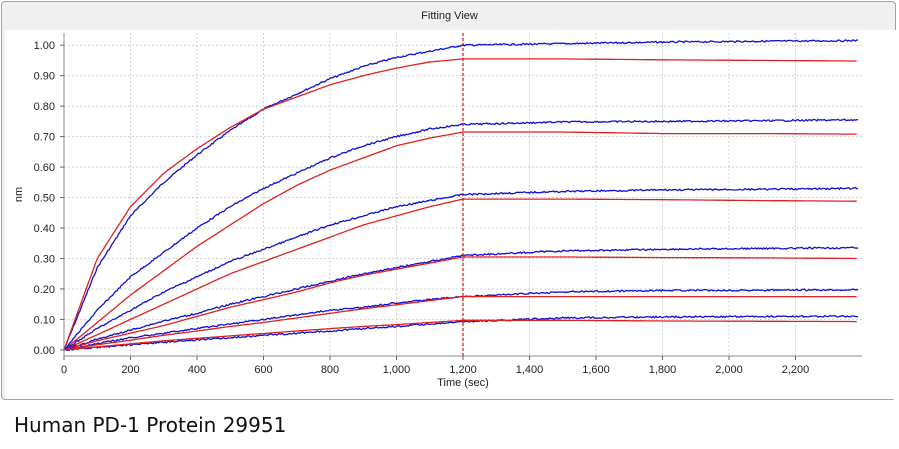 The height and width of the screenshot is (449, 899). What do you see at coordinates (44, 229) in the screenshot?
I see `y-tick-label: 0.40` at bounding box center [44, 229].